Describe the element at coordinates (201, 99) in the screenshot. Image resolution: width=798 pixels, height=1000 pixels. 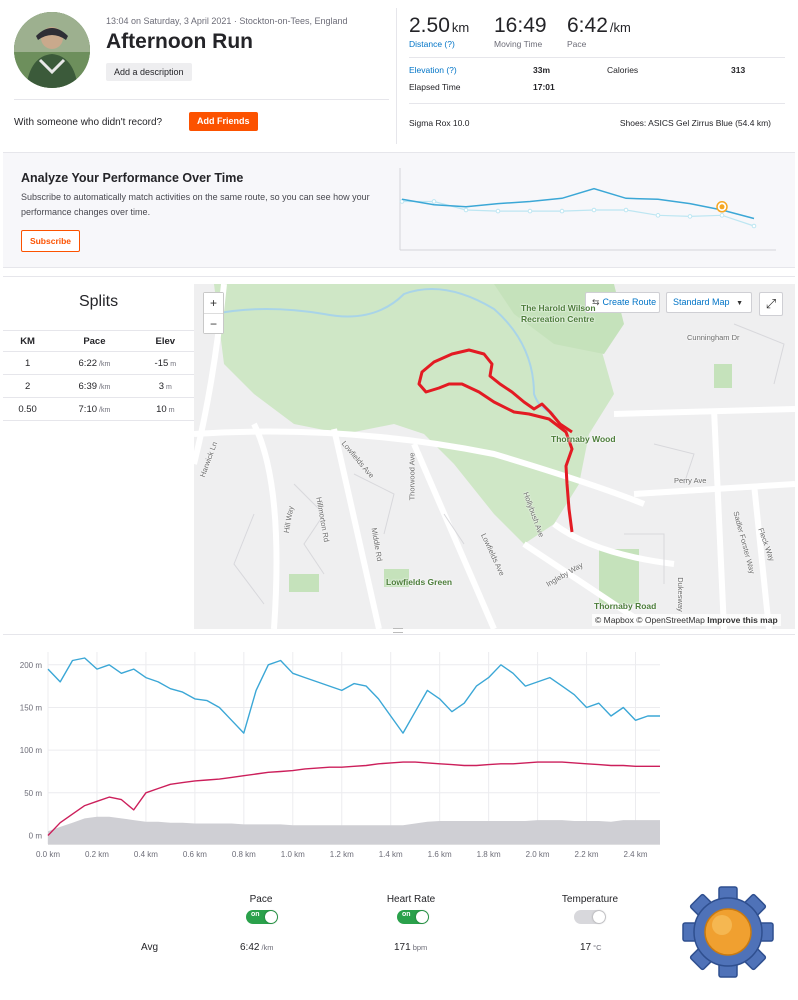
I see `divider` at that location.